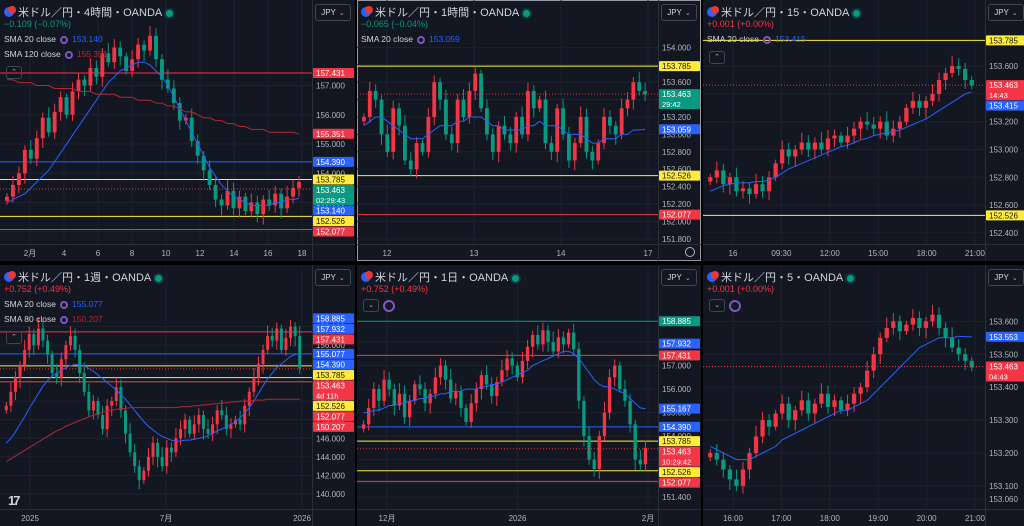  Describe the element at coordinates (98, 253) in the screenshot. I see `x-tick-label: 6` at that location.